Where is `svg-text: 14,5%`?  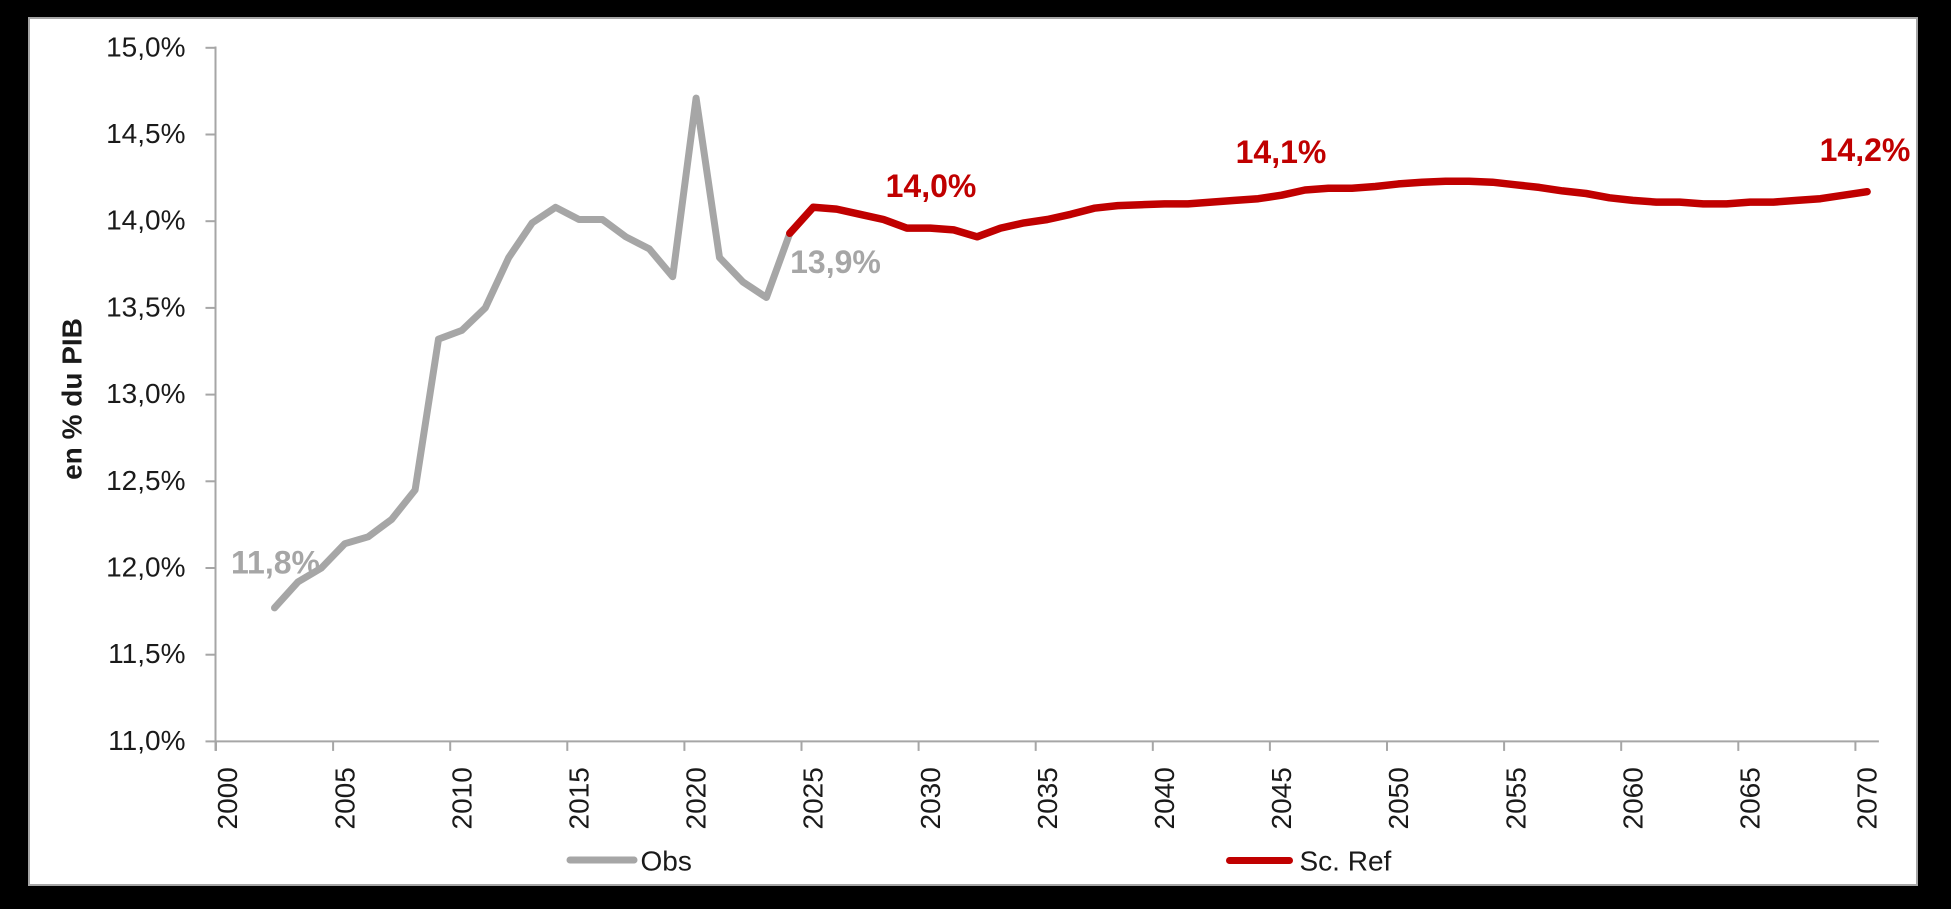
svg-text: 14,5% is located at coordinates (145, 133).